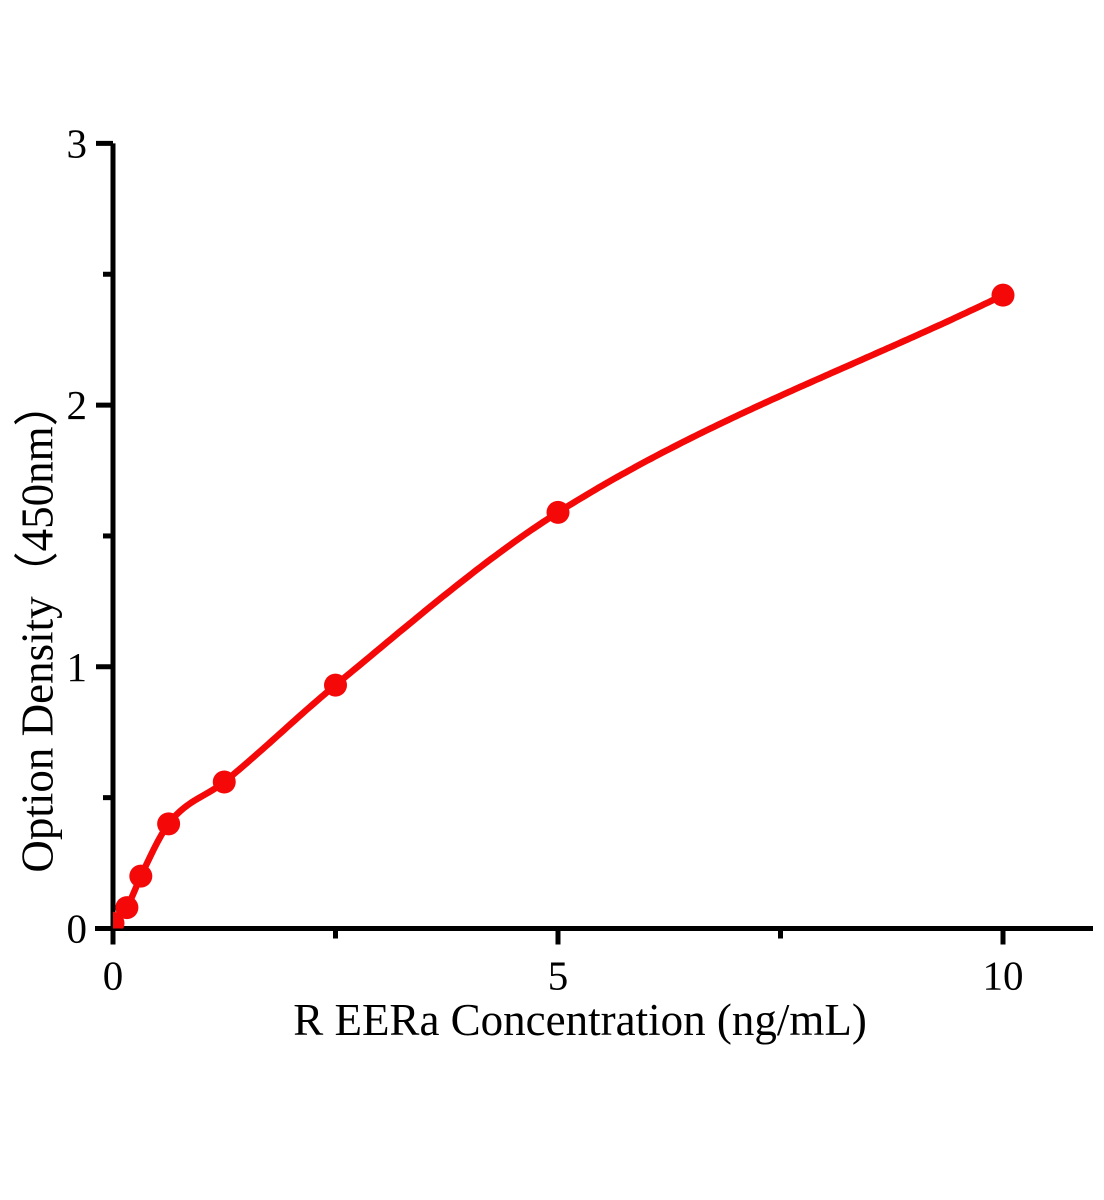 This screenshot has width=1104, height=1200. Describe the element at coordinates (77, 143) in the screenshot. I see `y-tick-label-3: 3` at that location.